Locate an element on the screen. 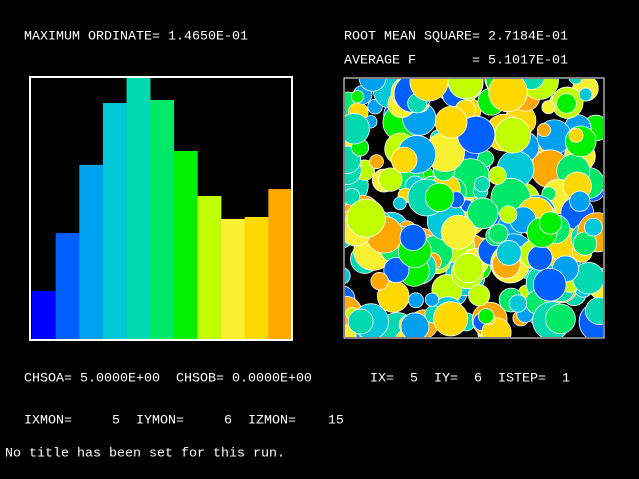  max-ordinate: MAXIMUM ORDINATE= 1.4650E-01 is located at coordinates (136, 37).